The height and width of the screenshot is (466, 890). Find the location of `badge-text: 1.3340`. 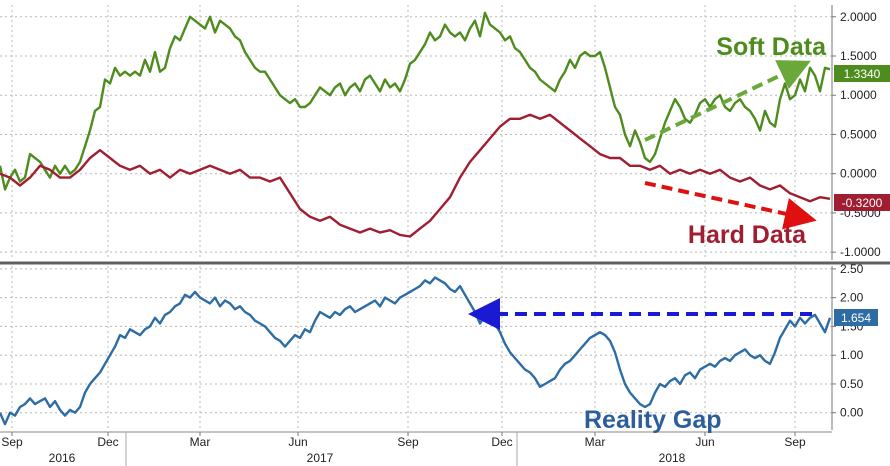

badge-text: 1.3340 is located at coordinates (862, 74).